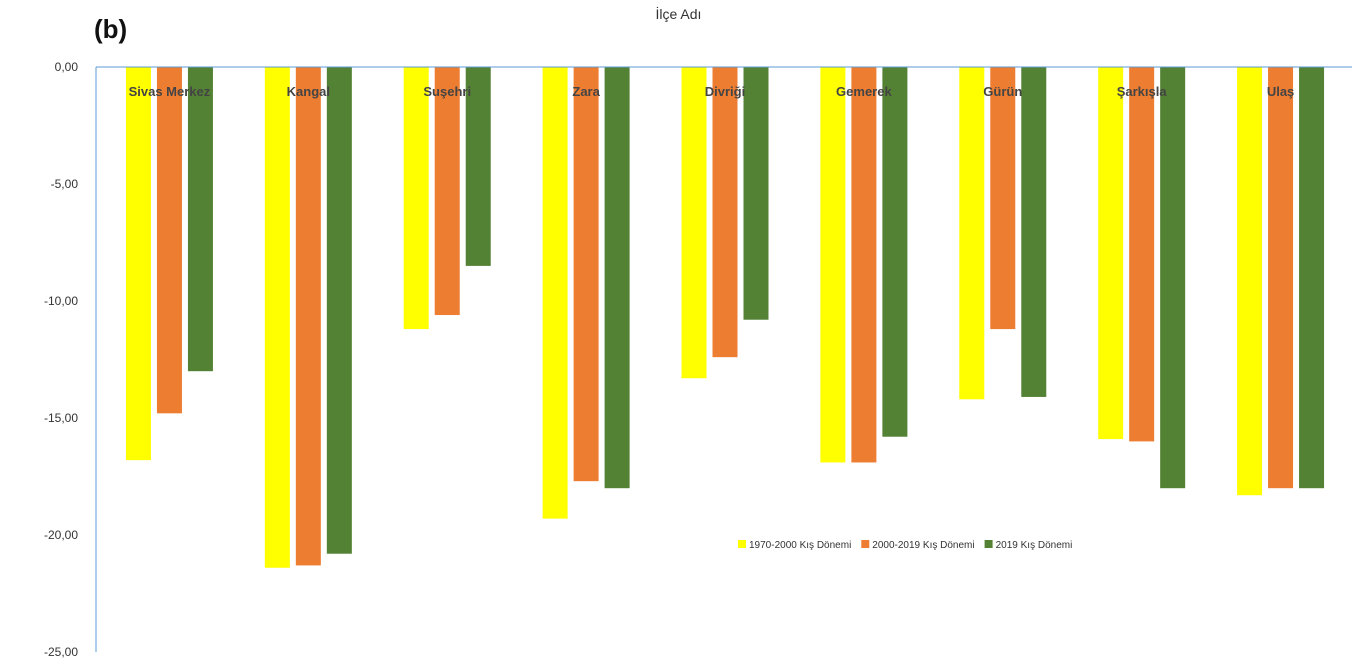  What do you see at coordinates (725, 91) in the screenshot?
I see `category-label: Divriği` at bounding box center [725, 91].